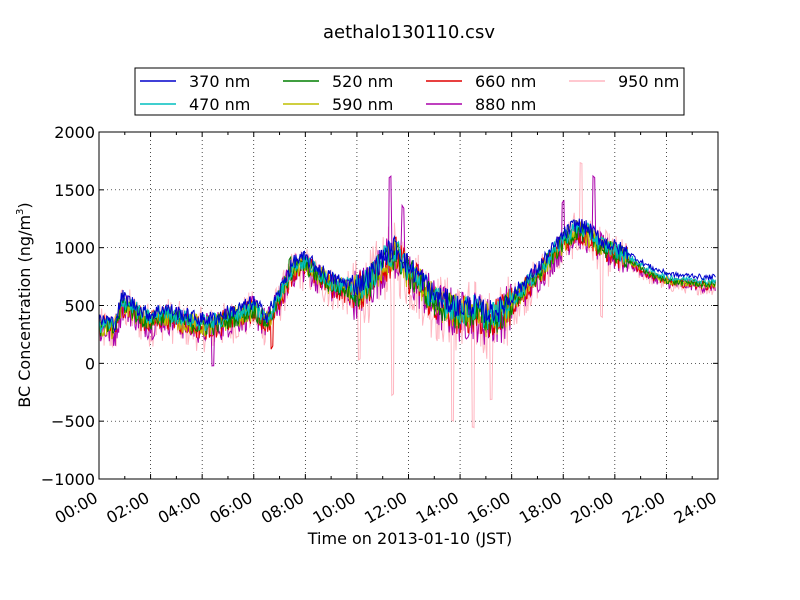 The image size is (800, 600). What do you see at coordinates (648, 81) in the screenshot?
I see `legend-label: 950 nm` at bounding box center [648, 81].